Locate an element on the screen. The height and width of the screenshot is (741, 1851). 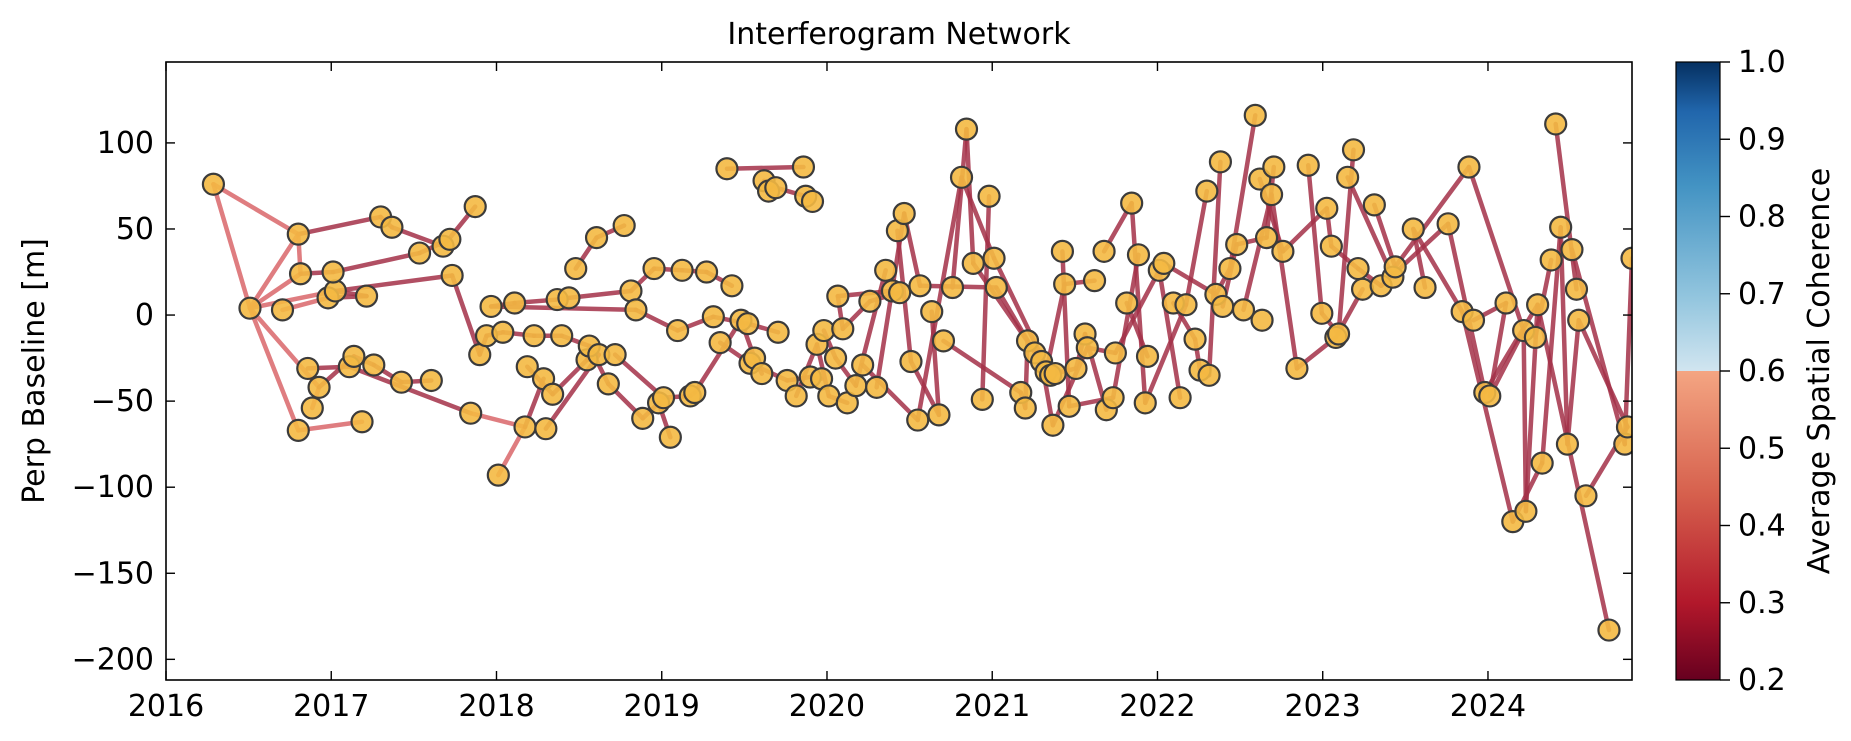
y-tick-label: −50 is located at coordinates (122, 401).